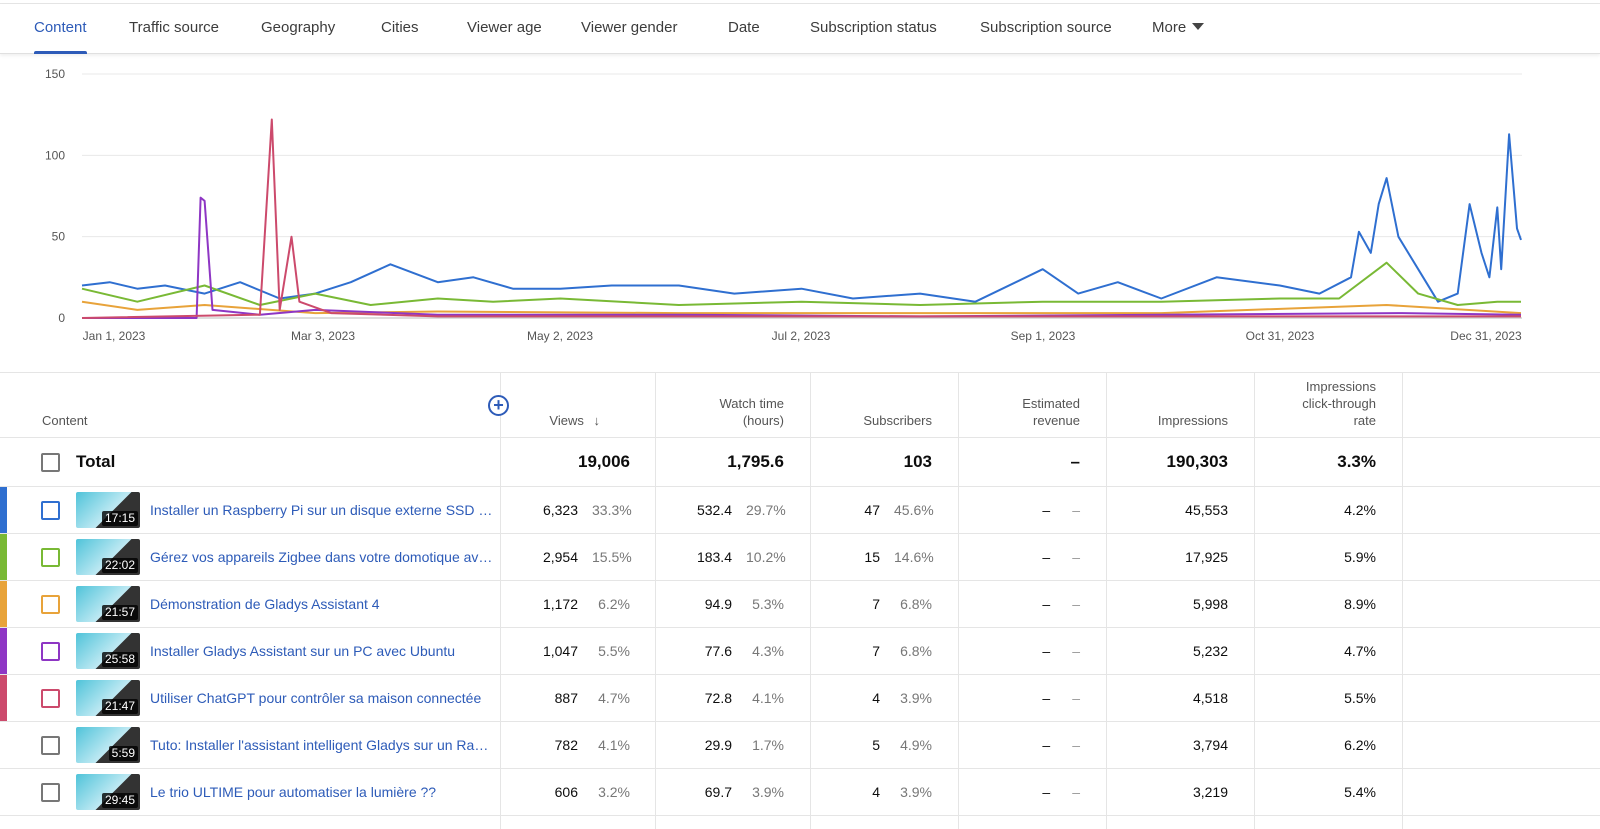  Describe the element at coordinates (560, 604) in the screenshot. I see `views-value: 1,172` at that location.